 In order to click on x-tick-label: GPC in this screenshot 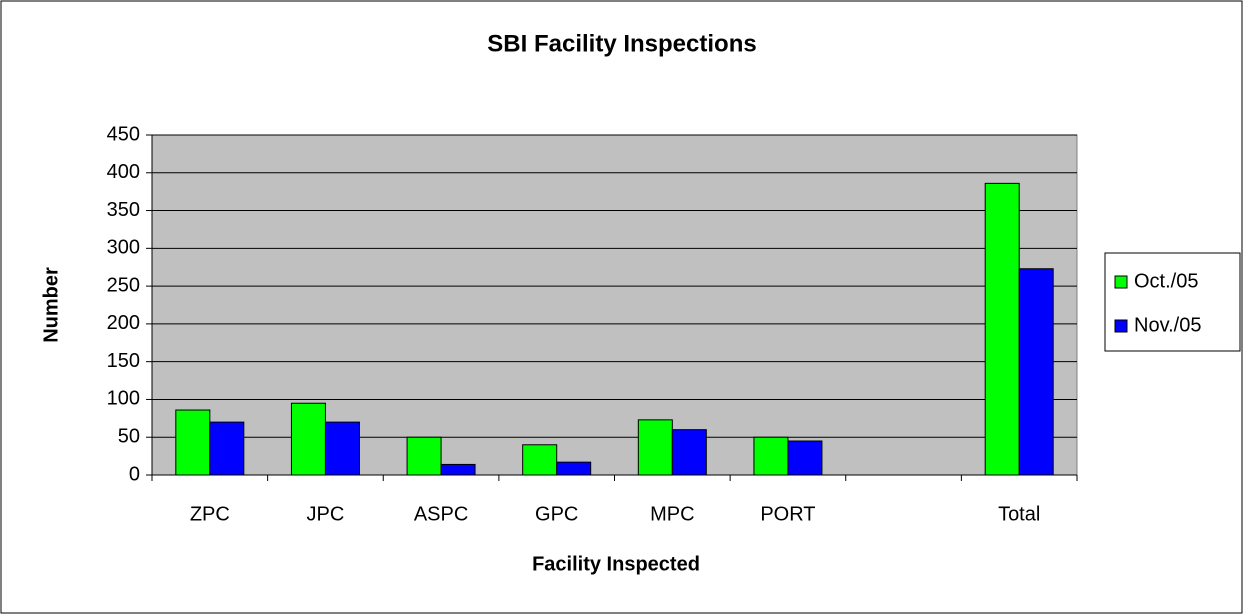, I will do `click(556, 514)`.